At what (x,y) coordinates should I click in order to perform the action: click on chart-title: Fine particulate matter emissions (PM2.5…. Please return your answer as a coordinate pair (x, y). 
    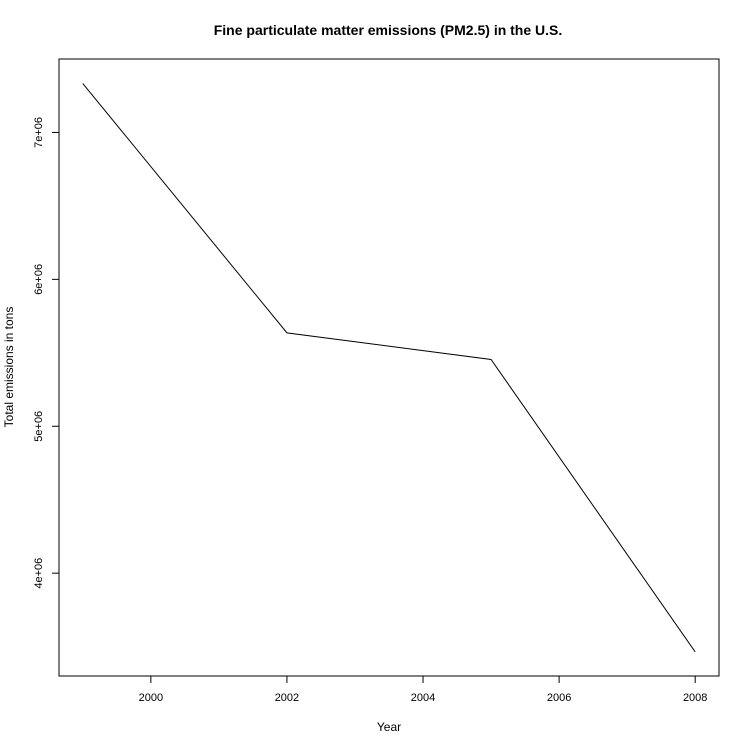
    Looking at the image, I should click on (388, 30).